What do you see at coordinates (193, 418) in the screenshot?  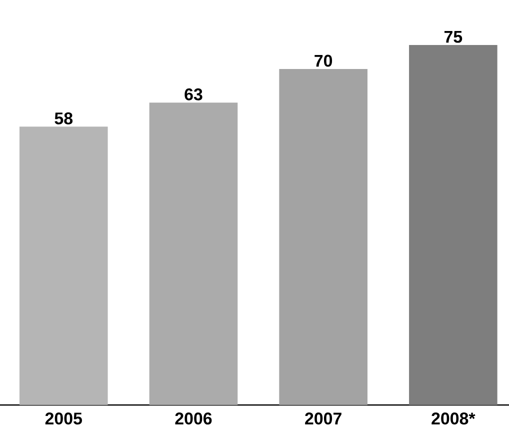 I see `x-tick-label: 2006` at bounding box center [193, 418].